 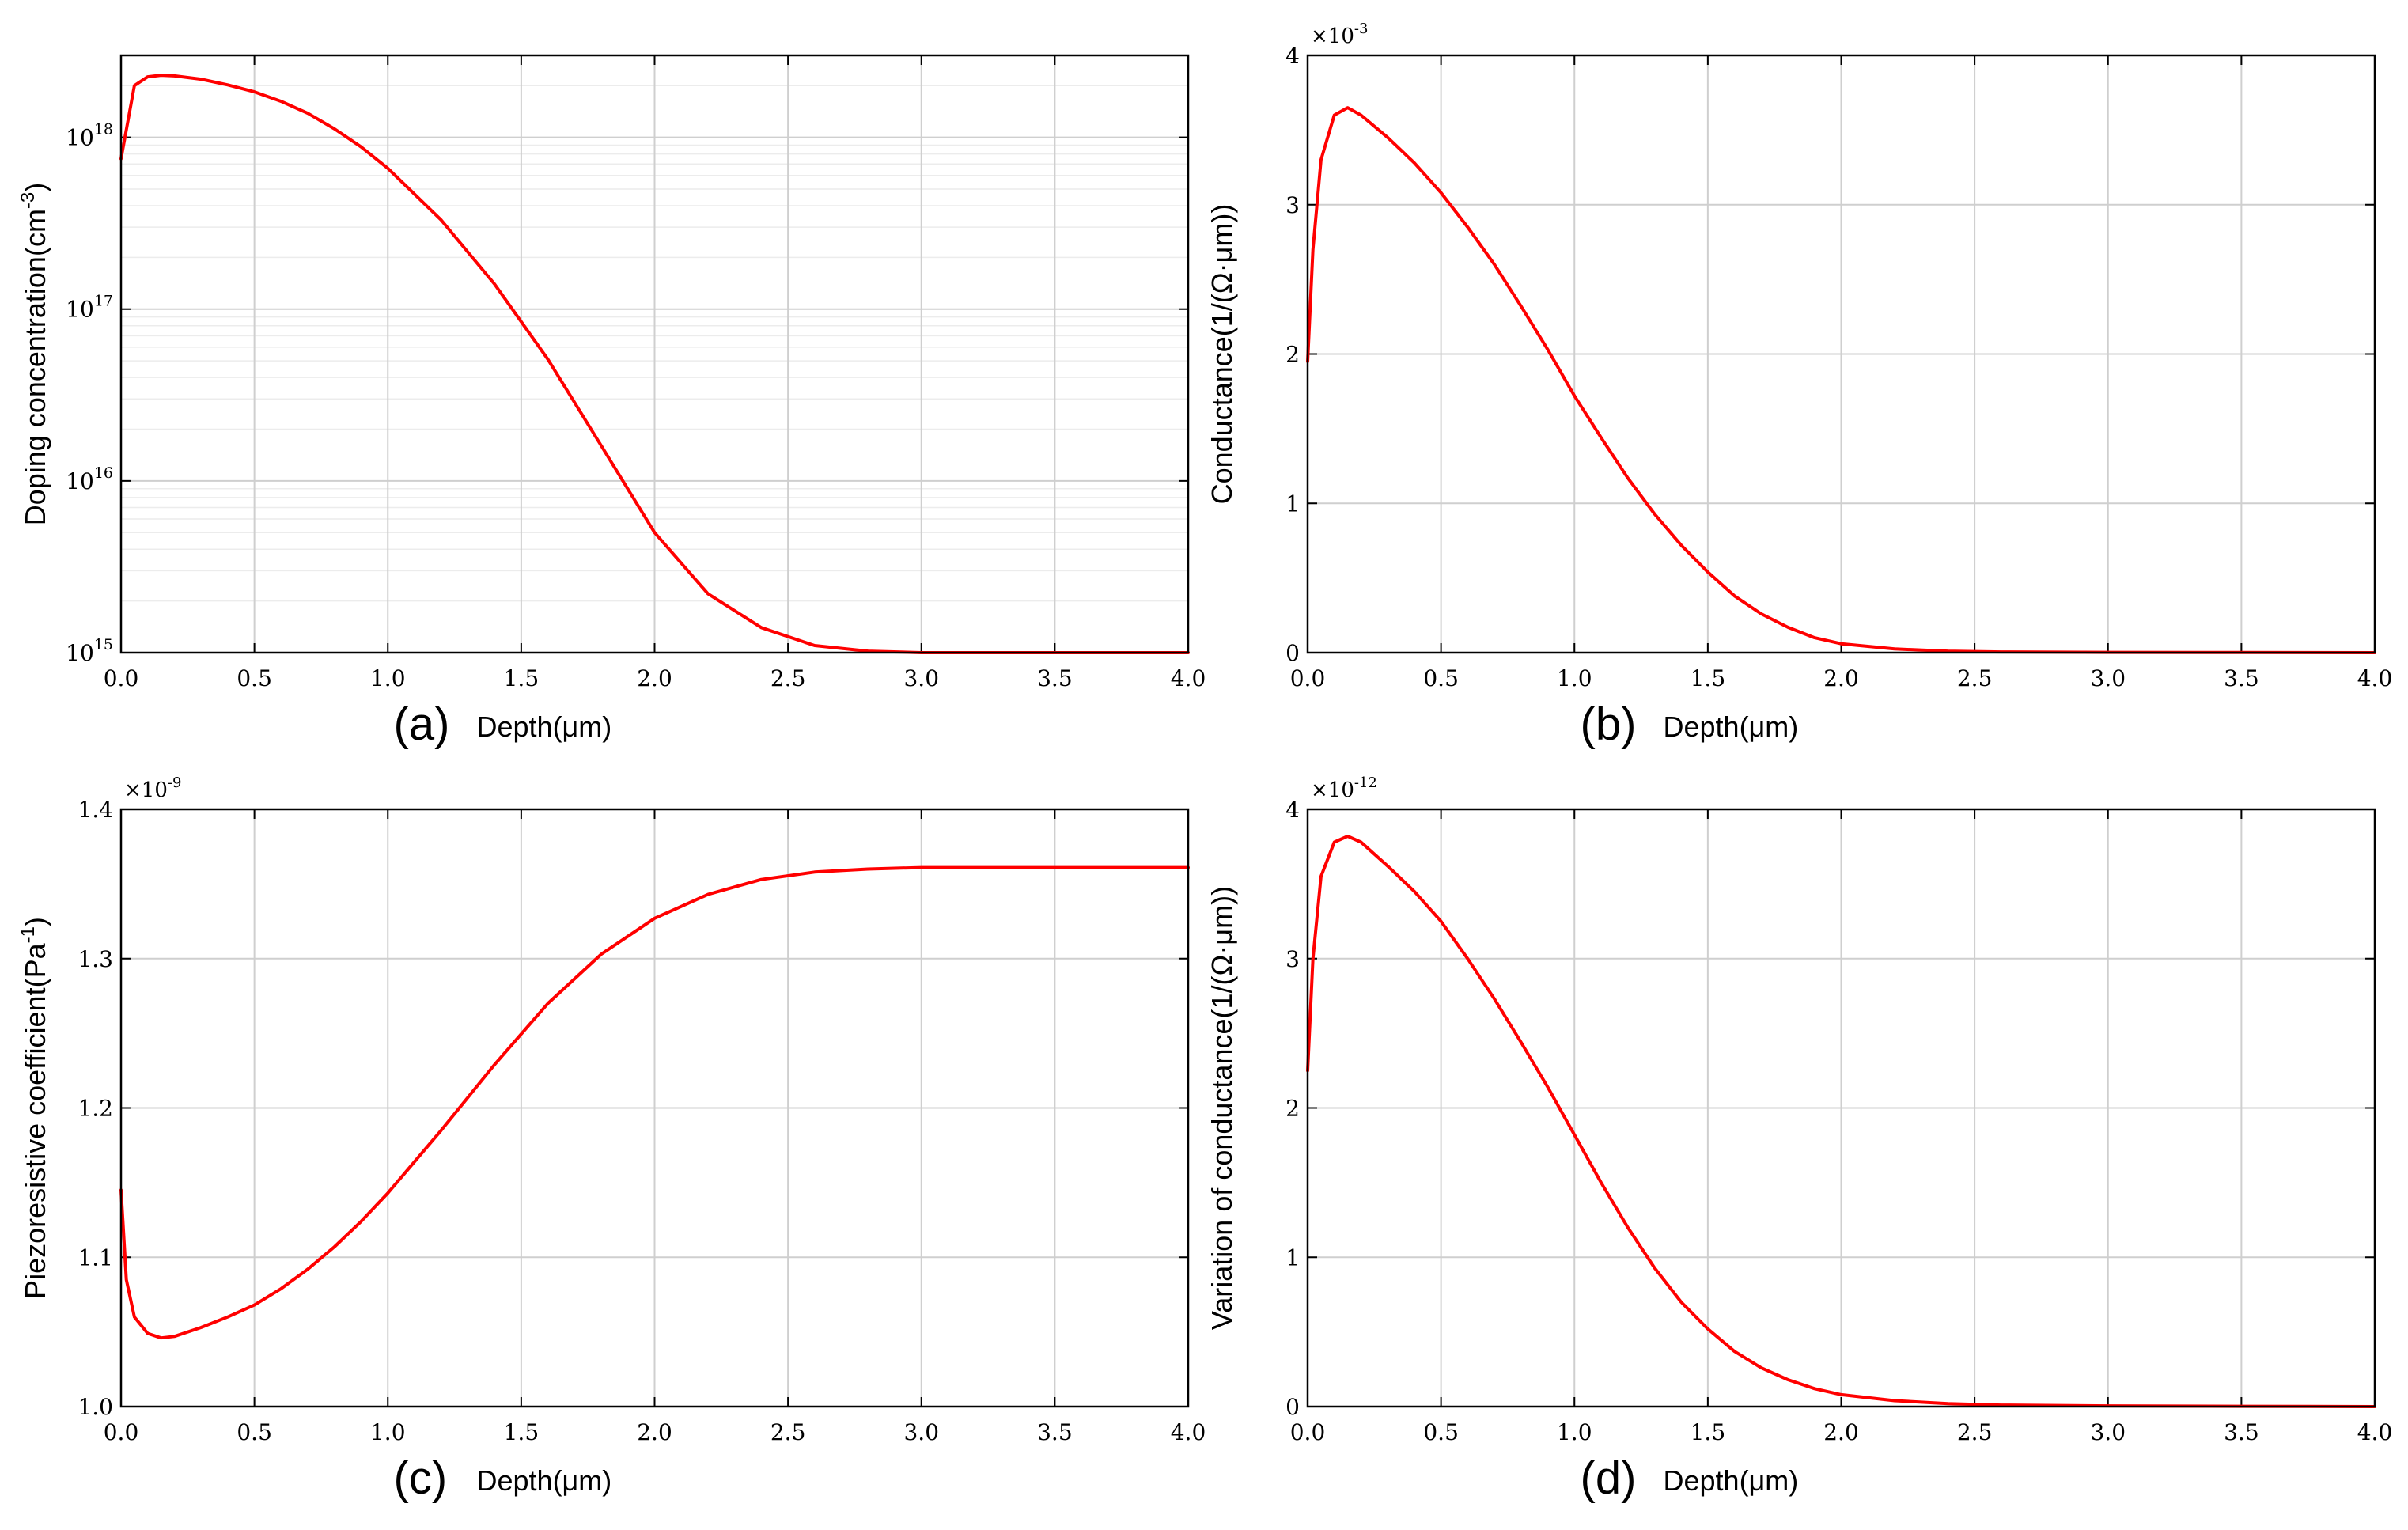 What do you see at coordinates (422, 724) in the screenshot?
I see `panel-label: (a)` at bounding box center [422, 724].